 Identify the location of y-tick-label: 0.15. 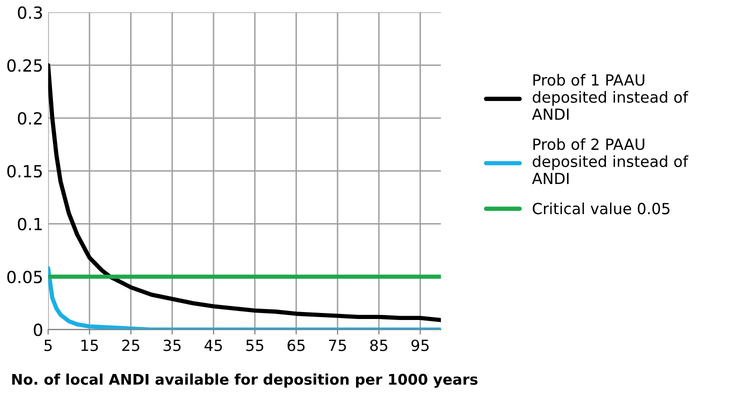
(24, 171).